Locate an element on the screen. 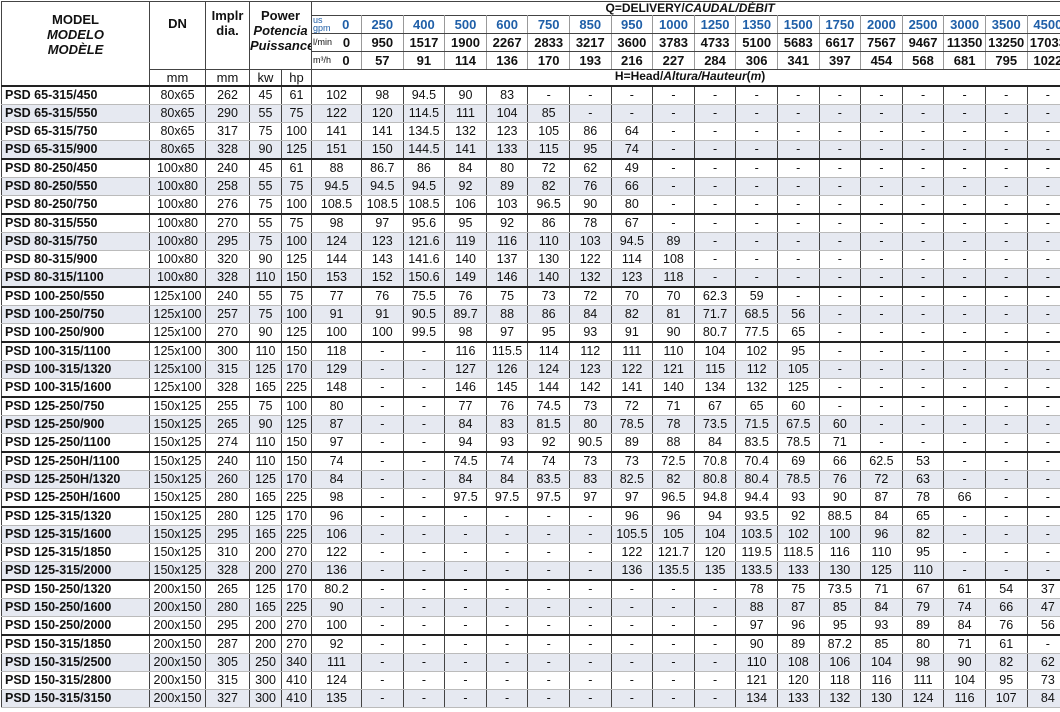 This screenshot has height=712, width=1060. kw: 300 is located at coordinates (265, 680).